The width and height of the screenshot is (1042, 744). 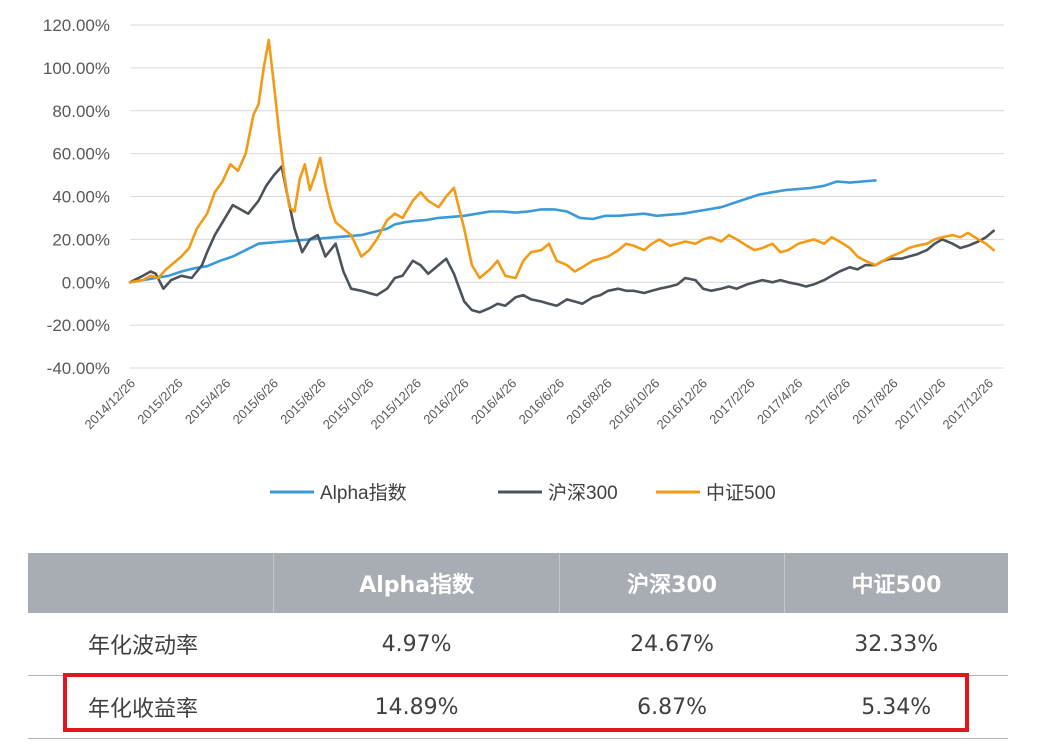 What do you see at coordinates (76, 68) in the screenshot?
I see `y-tick-label: 100.00%` at bounding box center [76, 68].